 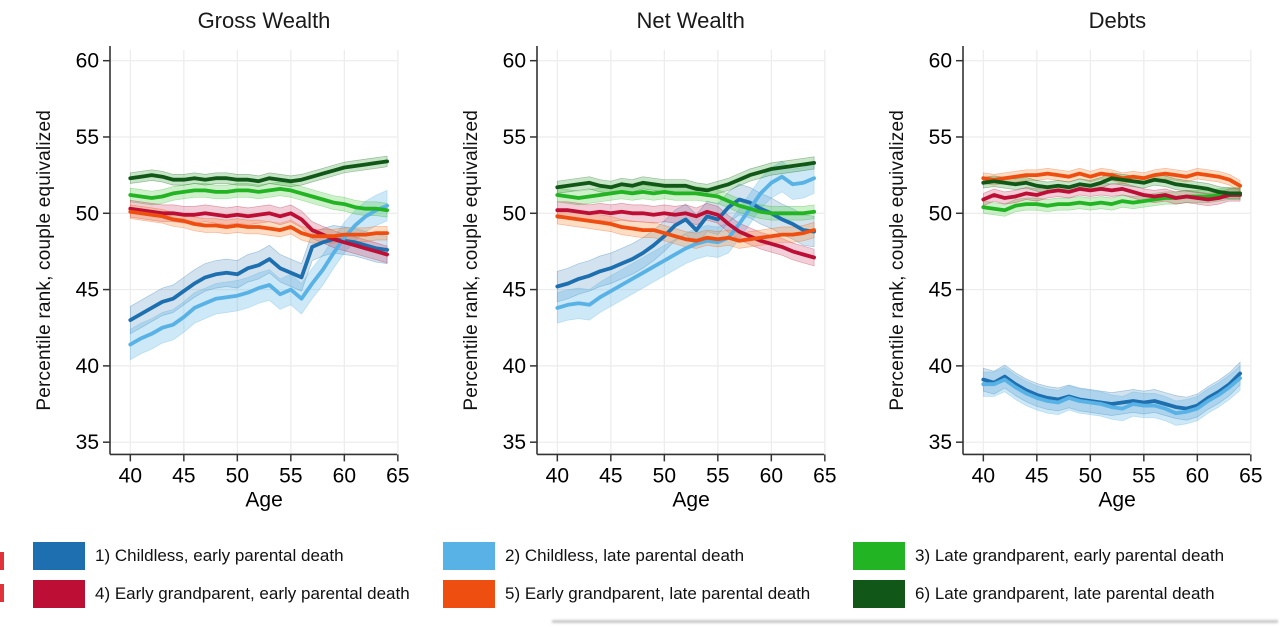 What do you see at coordinates (879, 594) in the screenshot?
I see `legend-swatch-dark-green` at bounding box center [879, 594].